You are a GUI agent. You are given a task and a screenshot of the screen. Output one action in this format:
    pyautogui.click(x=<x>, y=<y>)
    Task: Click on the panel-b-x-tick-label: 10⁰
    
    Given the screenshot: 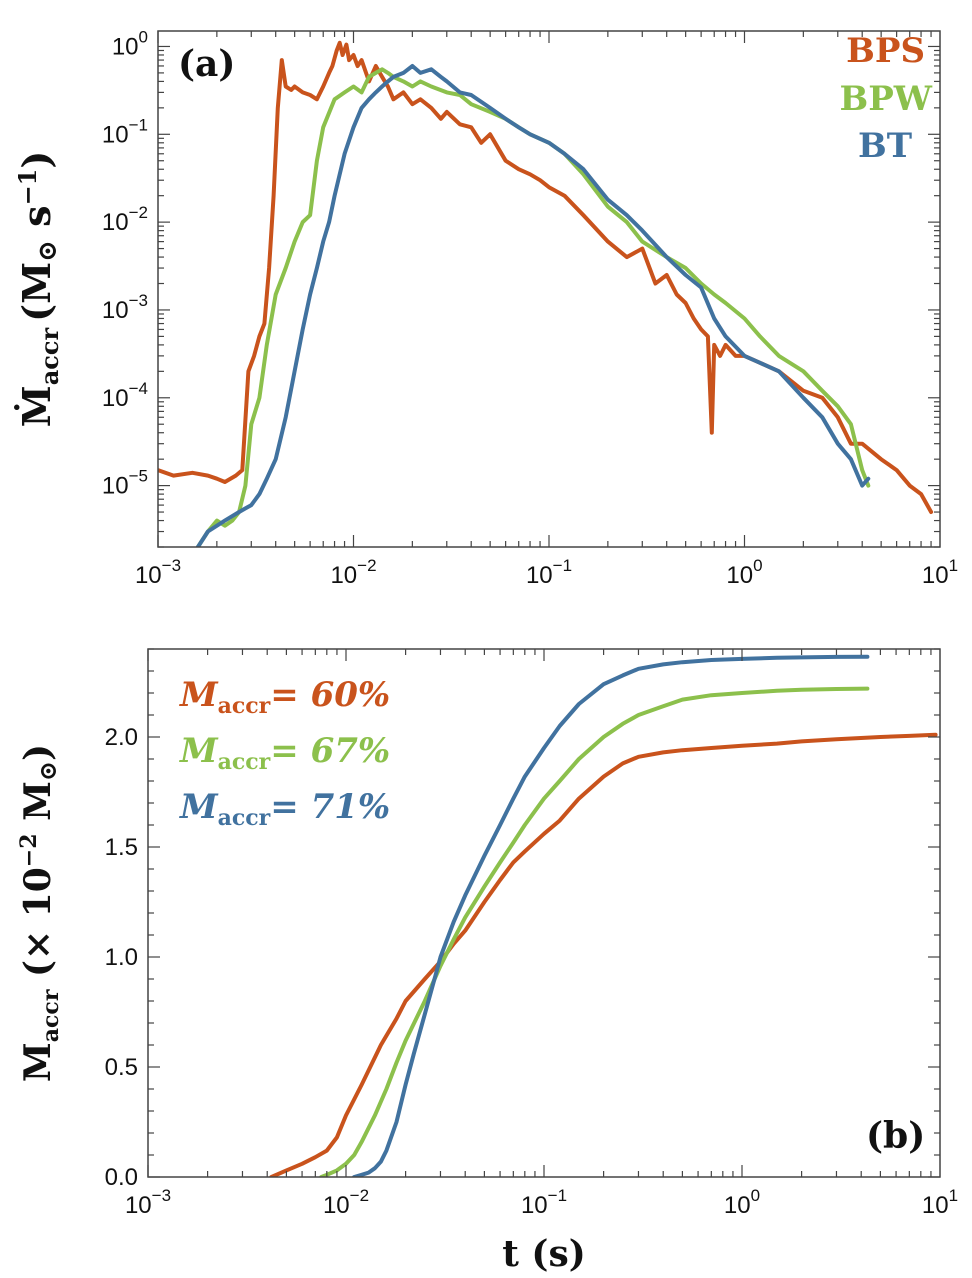 What is the action you would take?
    pyautogui.click(x=742, y=1202)
    